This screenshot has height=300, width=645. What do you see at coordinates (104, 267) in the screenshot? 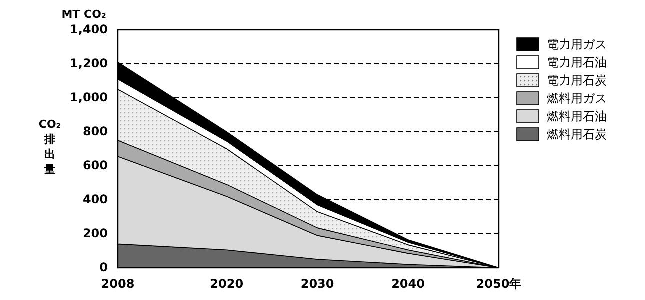
I see `y-tick-label: 0` at bounding box center [104, 267].